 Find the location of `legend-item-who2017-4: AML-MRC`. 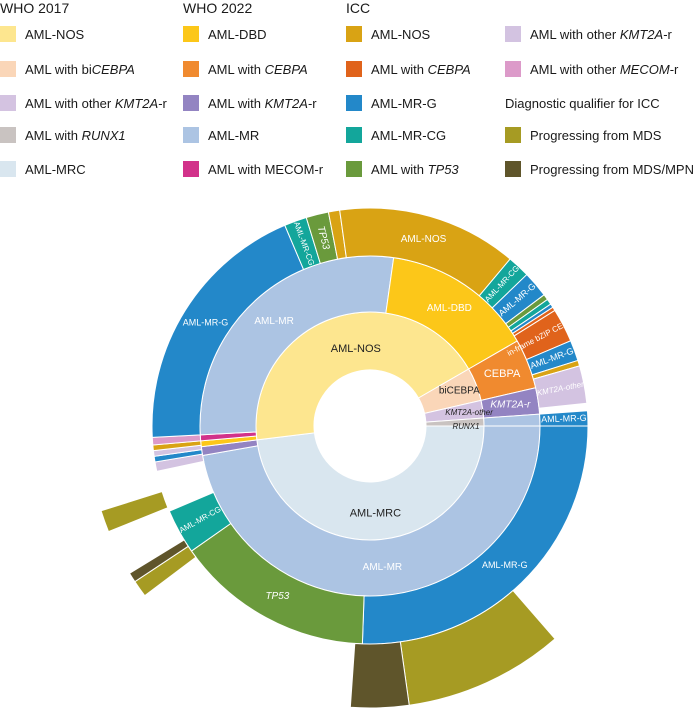

legend-item-who2017-4: AML-MRC is located at coordinates (43, 169).